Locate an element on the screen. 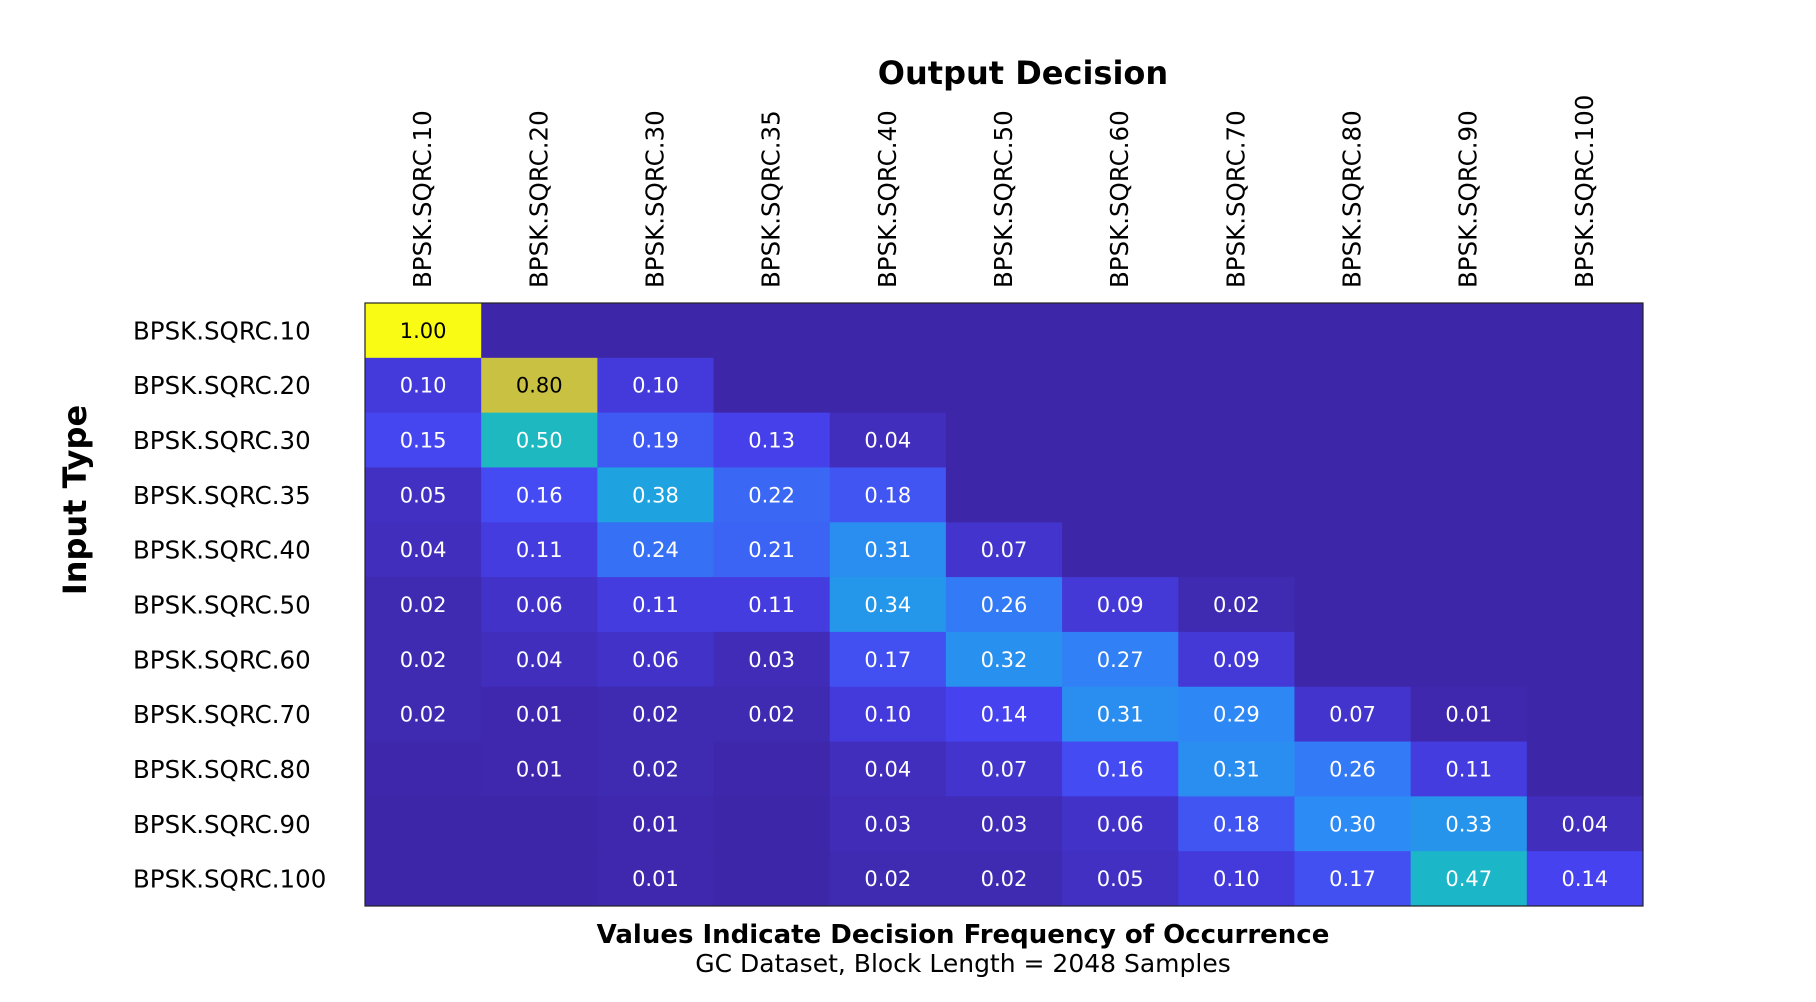  cell-value-label: 0.47 is located at coordinates (1468, 879).